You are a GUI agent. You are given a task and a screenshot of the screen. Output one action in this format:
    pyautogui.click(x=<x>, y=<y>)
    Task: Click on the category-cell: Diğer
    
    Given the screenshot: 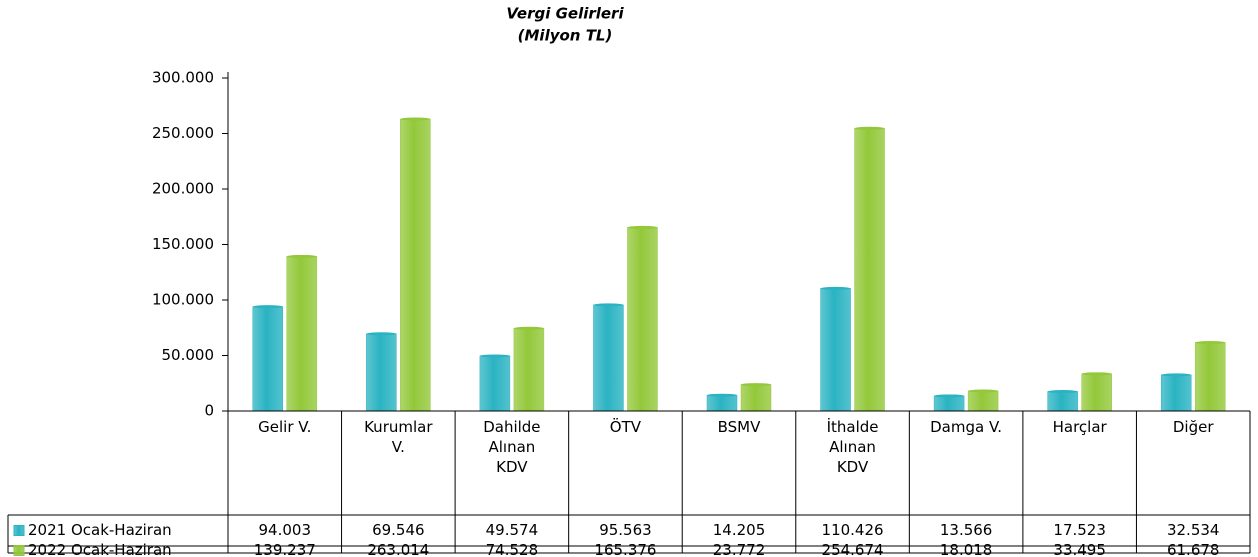 What is the action you would take?
    pyautogui.click(x=1193, y=427)
    